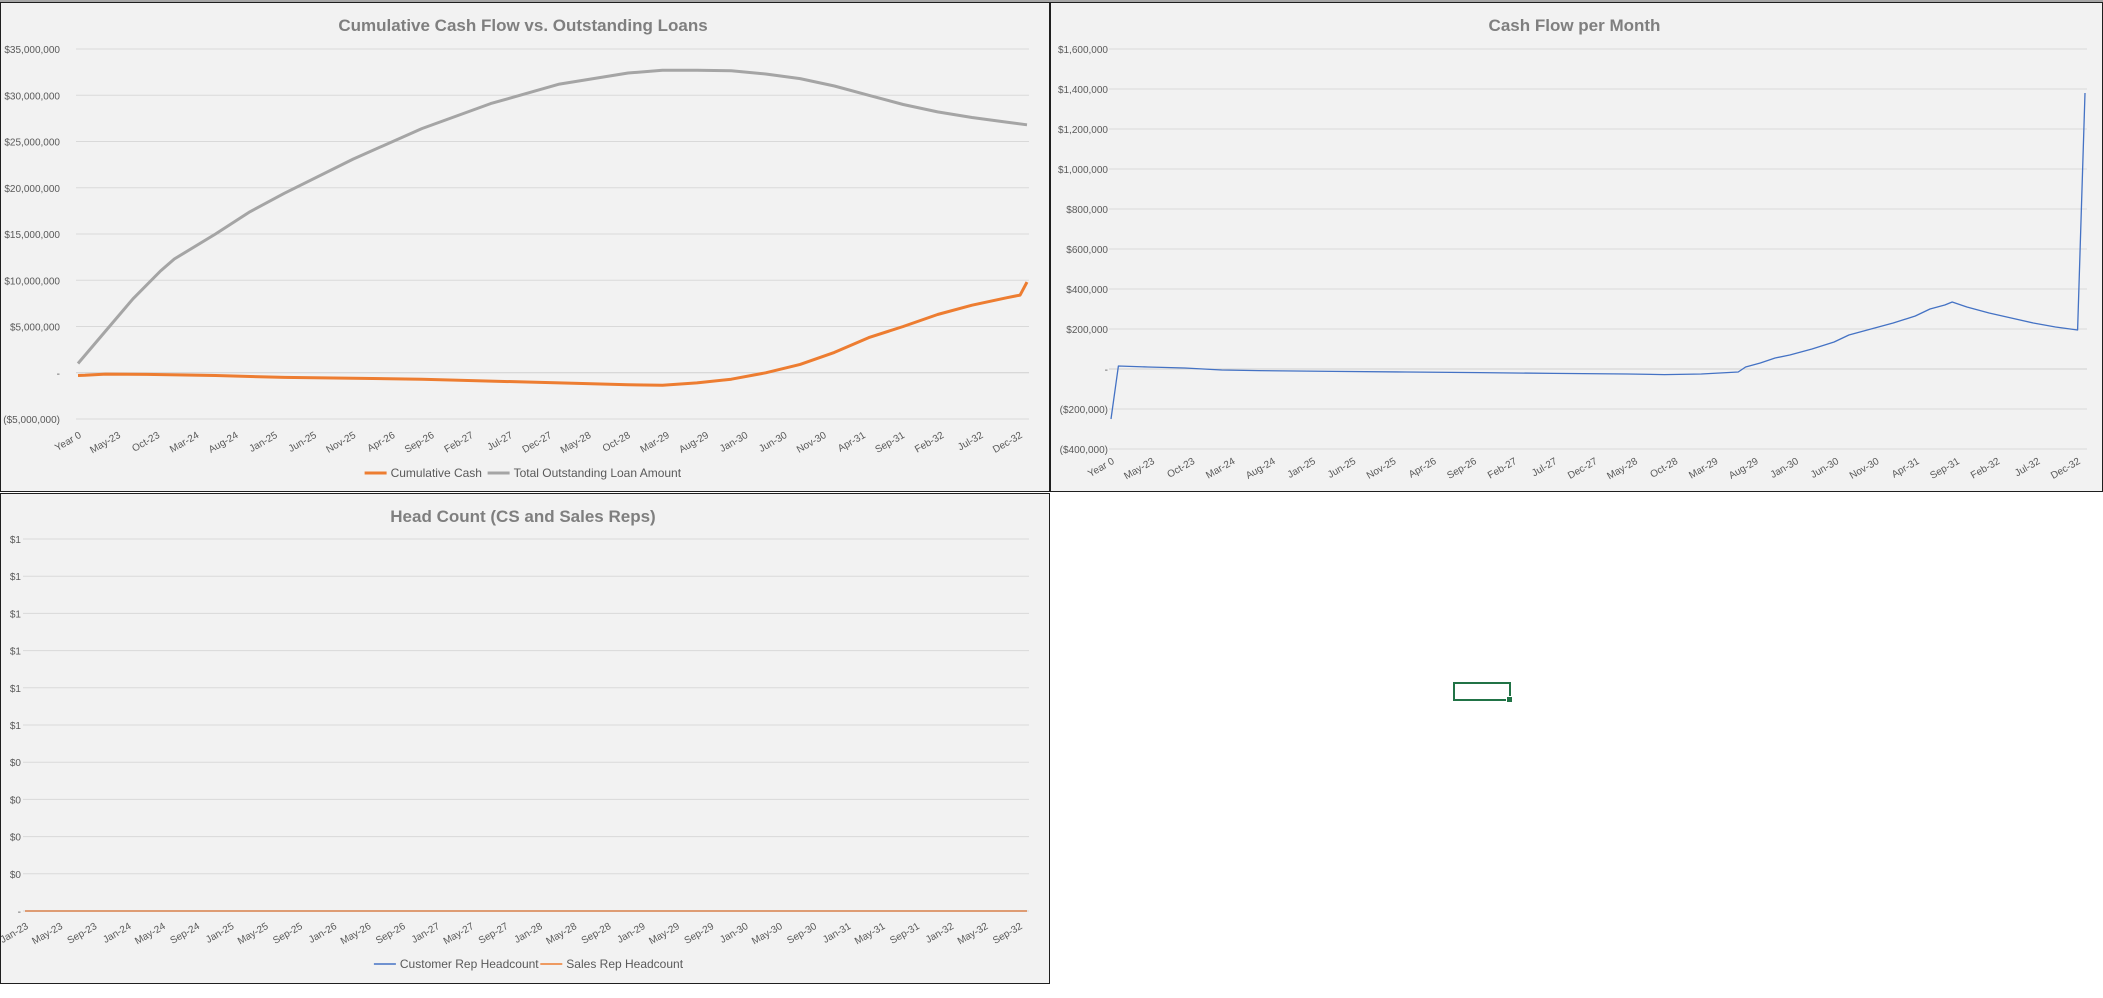  Describe the element at coordinates (1101, 468) in the screenshot. I see `x-tick-label: Year 0` at that location.